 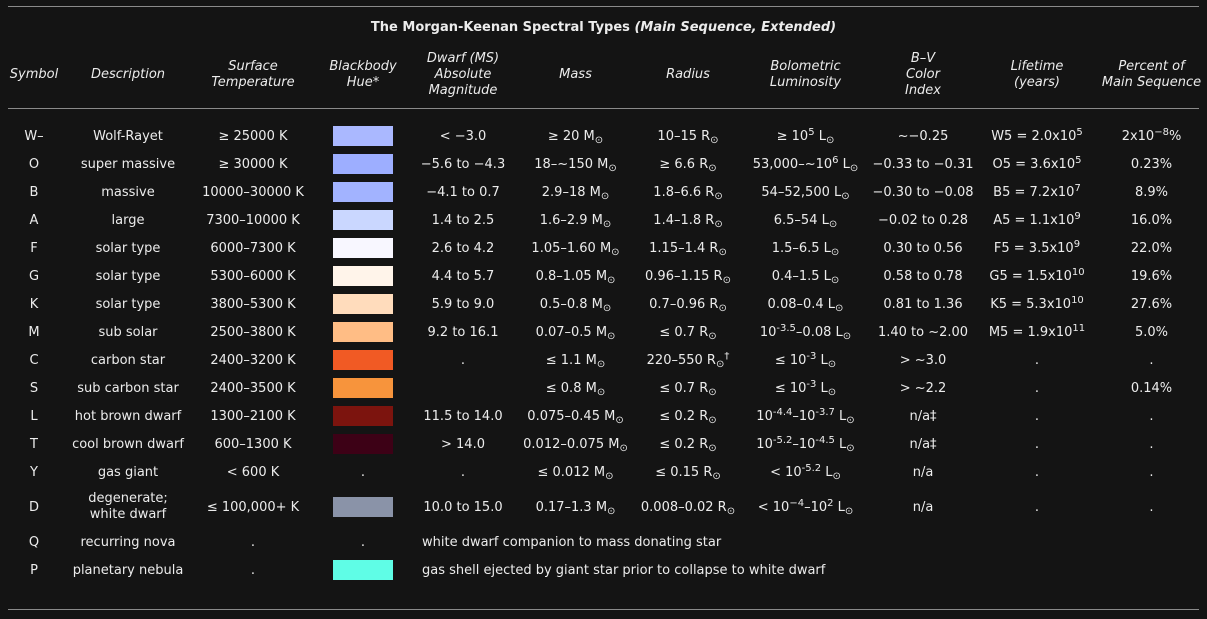 I want to click on header-surface-temperature: Surface Temperature, so click(x=253, y=75).